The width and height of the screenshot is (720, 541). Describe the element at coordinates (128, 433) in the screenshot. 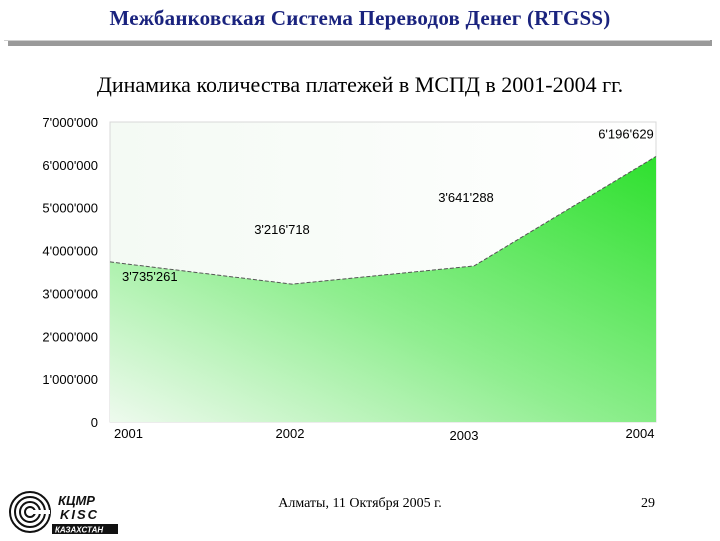

I see `x-tick-label: 2001` at that location.